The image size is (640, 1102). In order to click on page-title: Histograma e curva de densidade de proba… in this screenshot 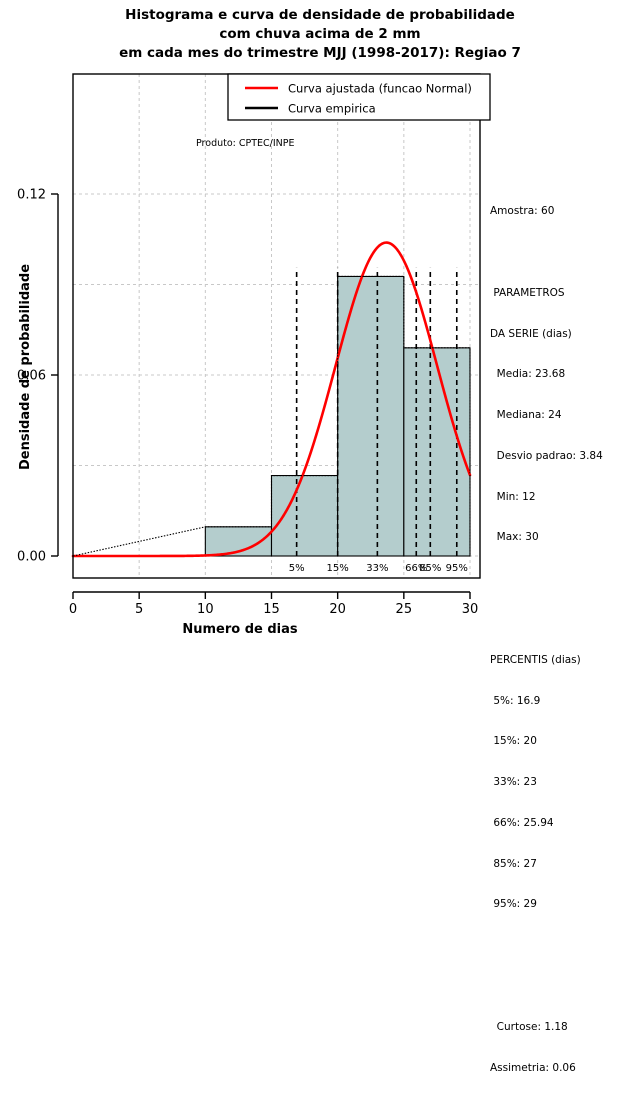, I will do `click(320, 34)`.